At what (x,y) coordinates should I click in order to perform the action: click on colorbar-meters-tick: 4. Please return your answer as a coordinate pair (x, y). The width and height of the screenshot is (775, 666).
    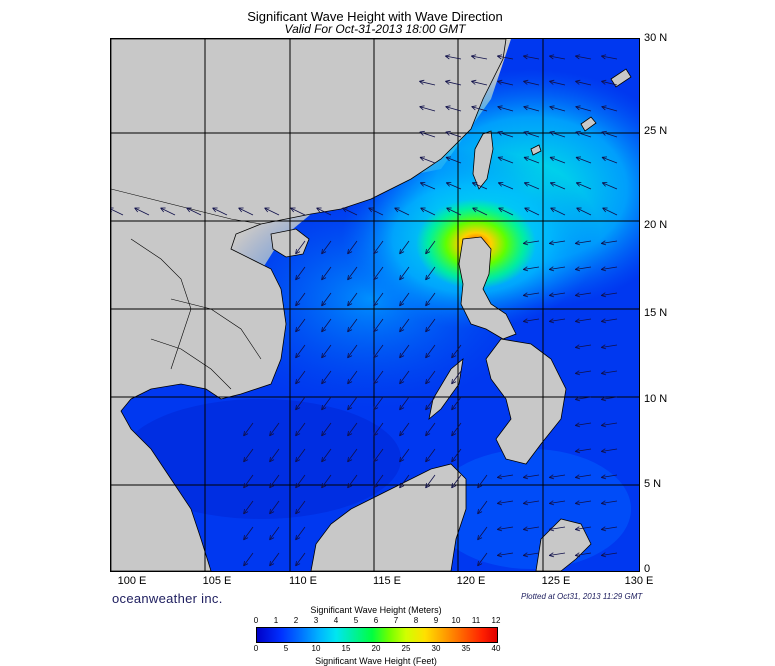
    Looking at the image, I should click on (336, 620).